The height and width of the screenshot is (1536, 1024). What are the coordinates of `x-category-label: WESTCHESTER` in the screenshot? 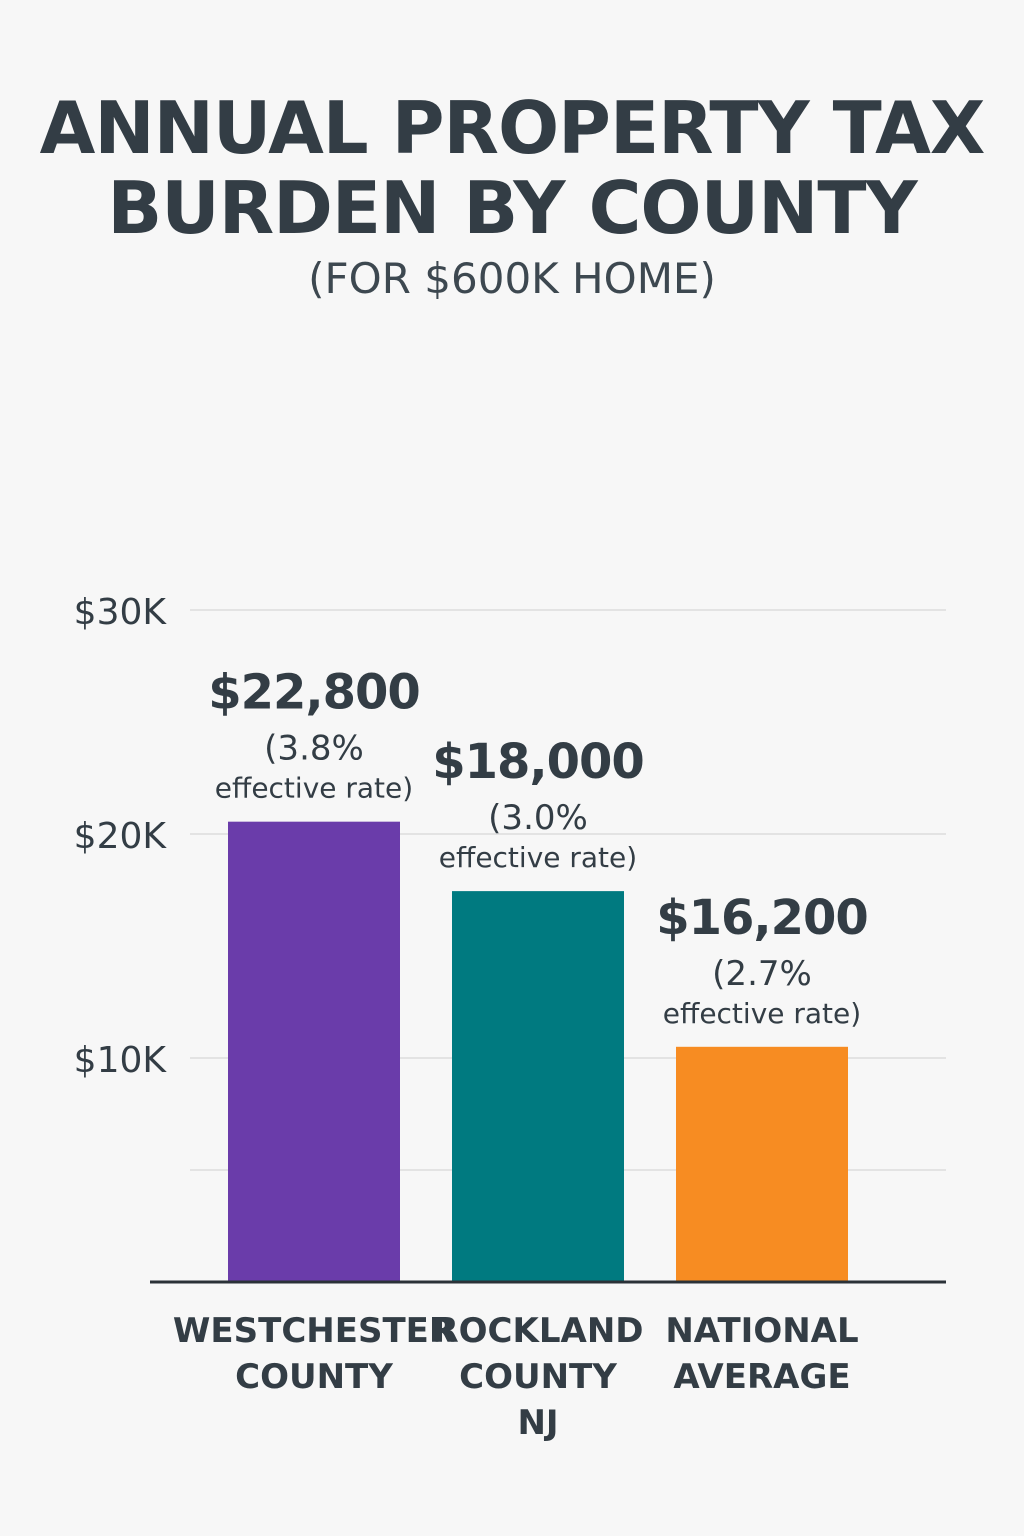 It's located at (314, 1331).